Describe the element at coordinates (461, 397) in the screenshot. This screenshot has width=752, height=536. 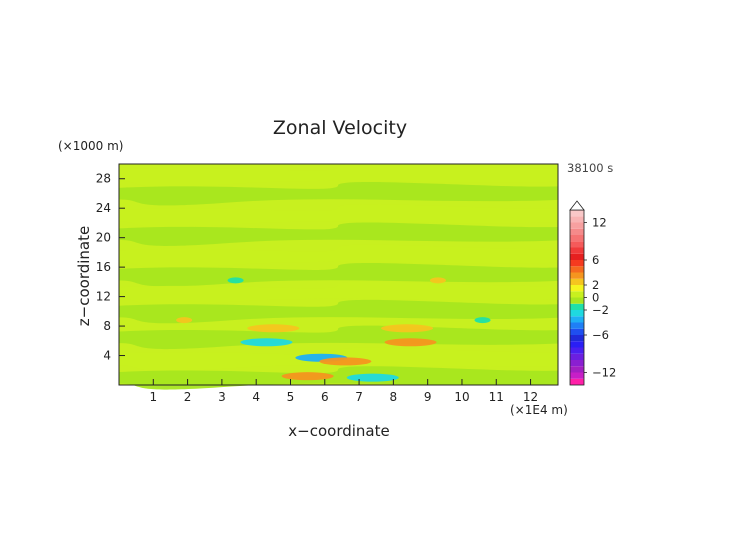
I see `x-tick-label: 10` at that location.